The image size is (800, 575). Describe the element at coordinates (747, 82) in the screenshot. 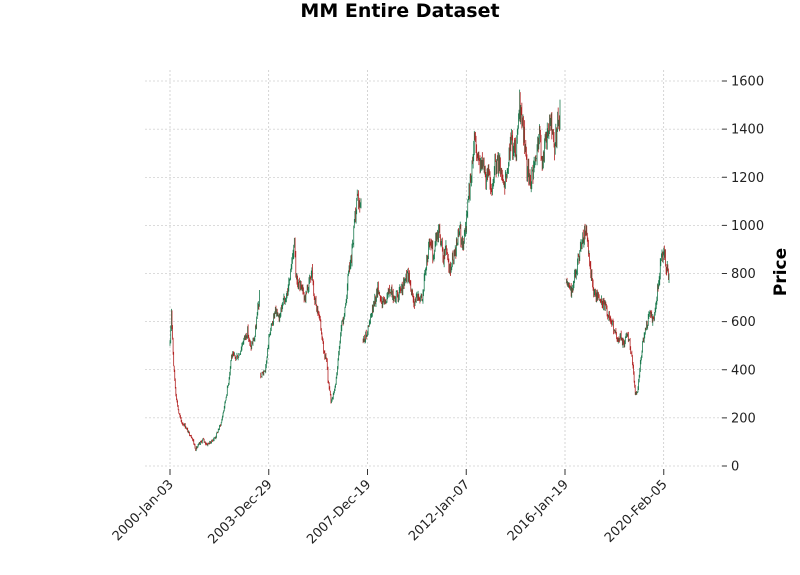

I see `y-tick-label: 1600` at that location.